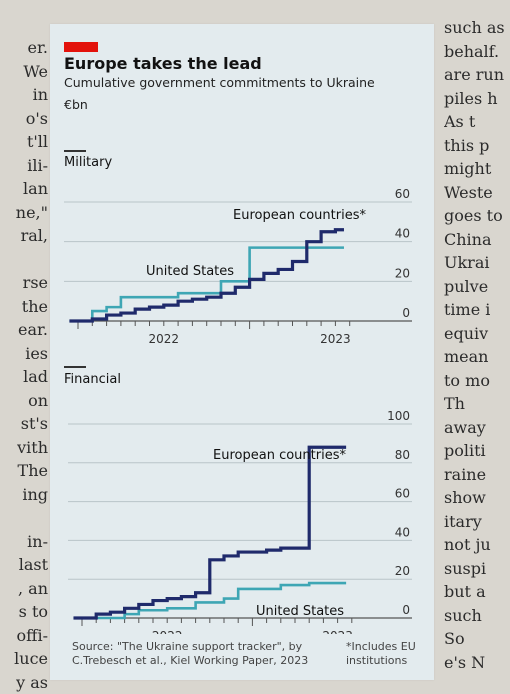  What do you see at coordinates (477, 522) in the screenshot?
I see `article-line-right: itary` at bounding box center [477, 522].